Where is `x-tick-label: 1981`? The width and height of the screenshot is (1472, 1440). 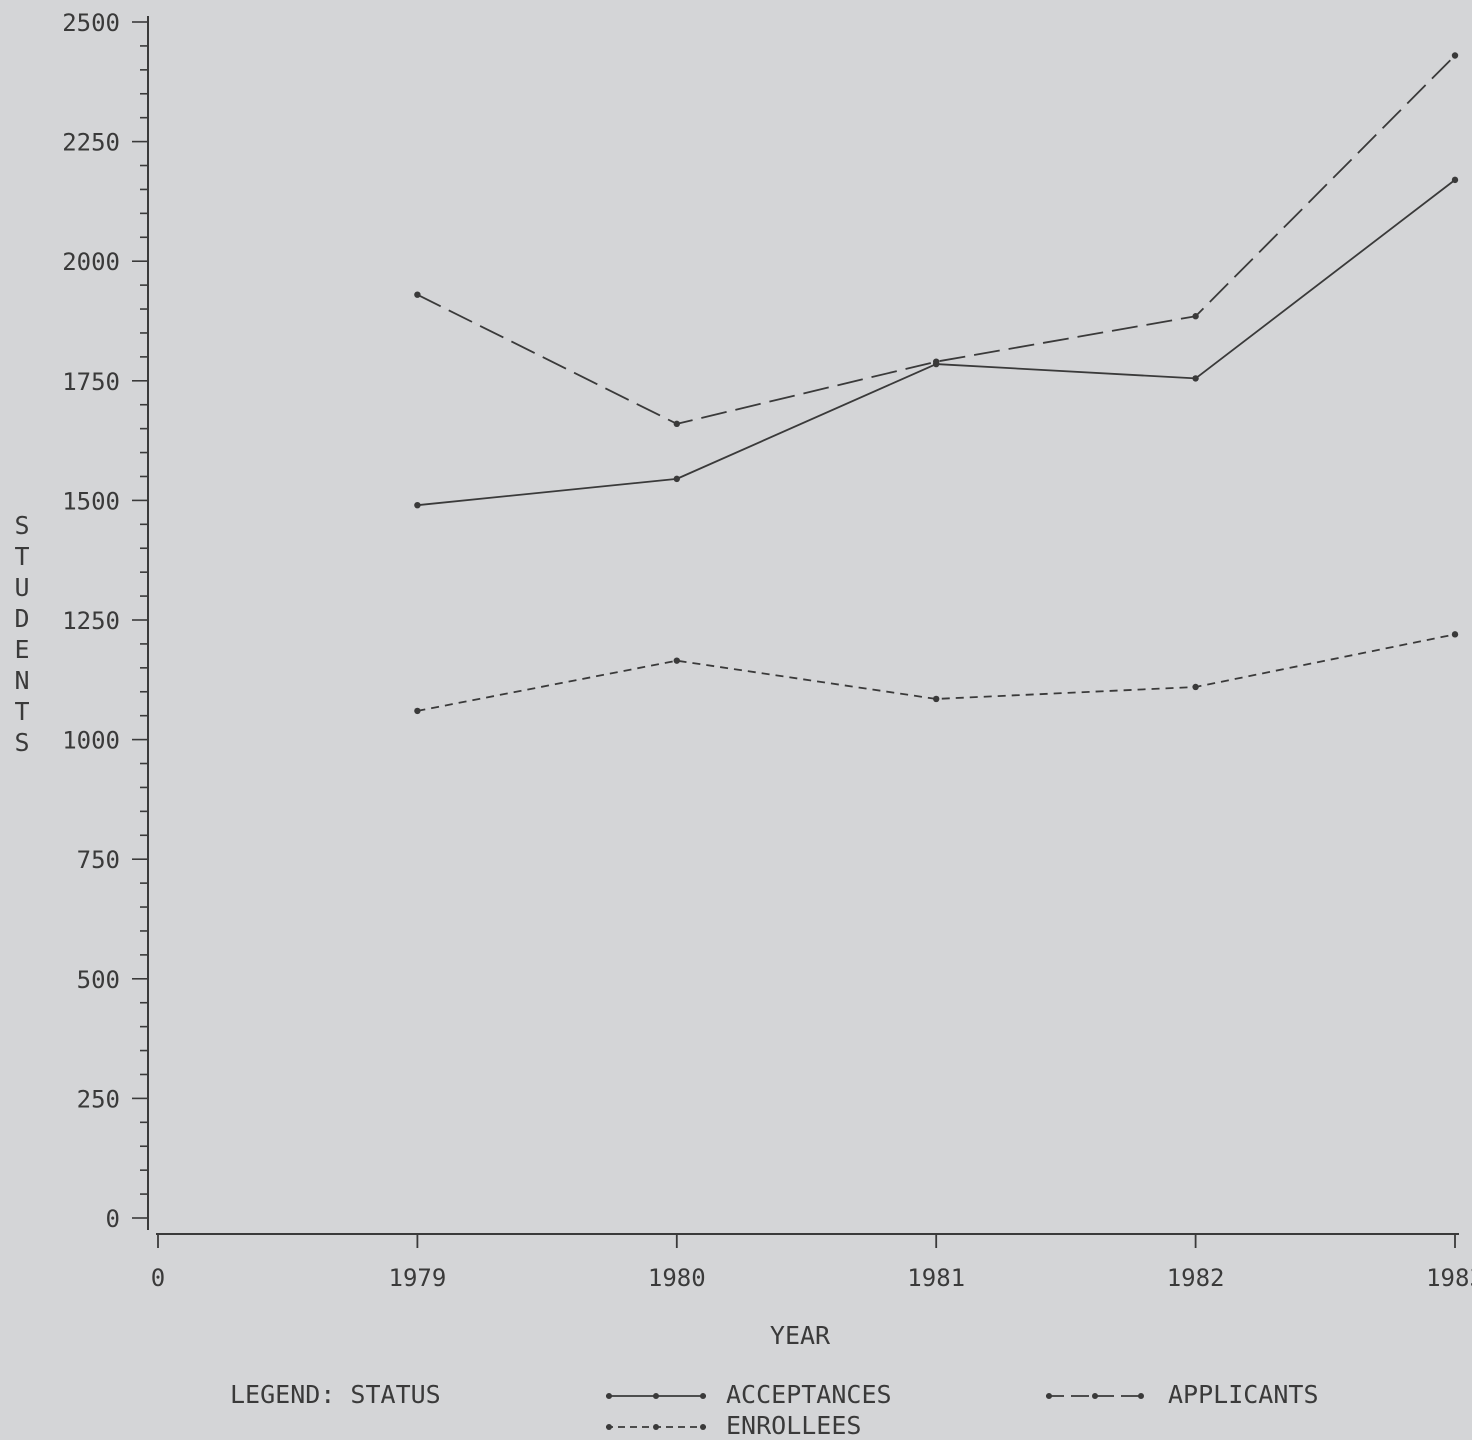
x-tick-label: 1981 is located at coordinates (936, 1278).